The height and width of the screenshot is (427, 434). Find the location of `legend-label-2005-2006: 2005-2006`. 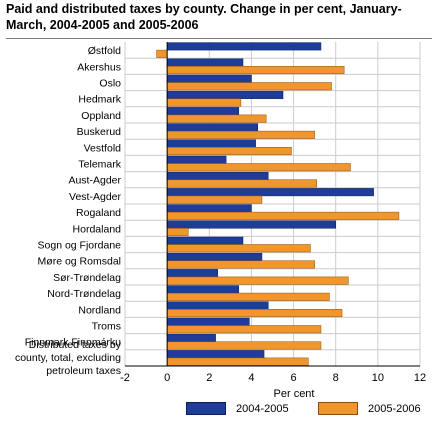

legend-label-2005-2006: 2005-2006 is located at coordinates (394, 408).